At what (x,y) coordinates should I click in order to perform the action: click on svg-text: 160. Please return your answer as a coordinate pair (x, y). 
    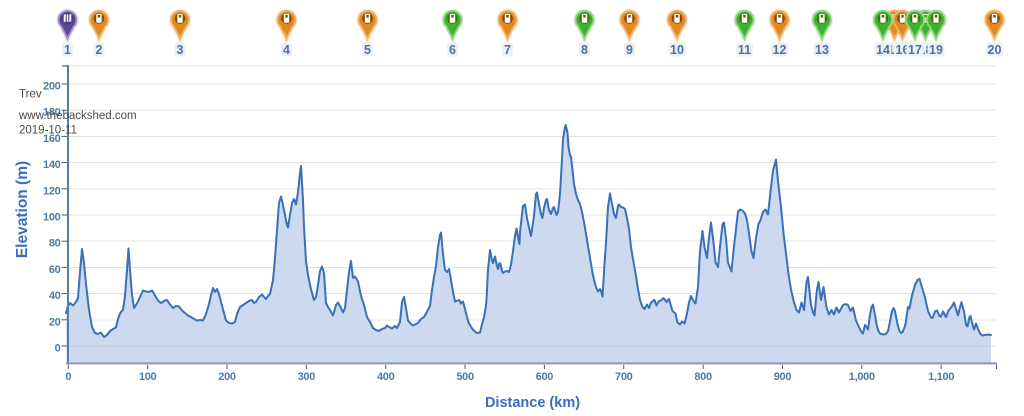
    Looking at the image, I should click on (52, 139).